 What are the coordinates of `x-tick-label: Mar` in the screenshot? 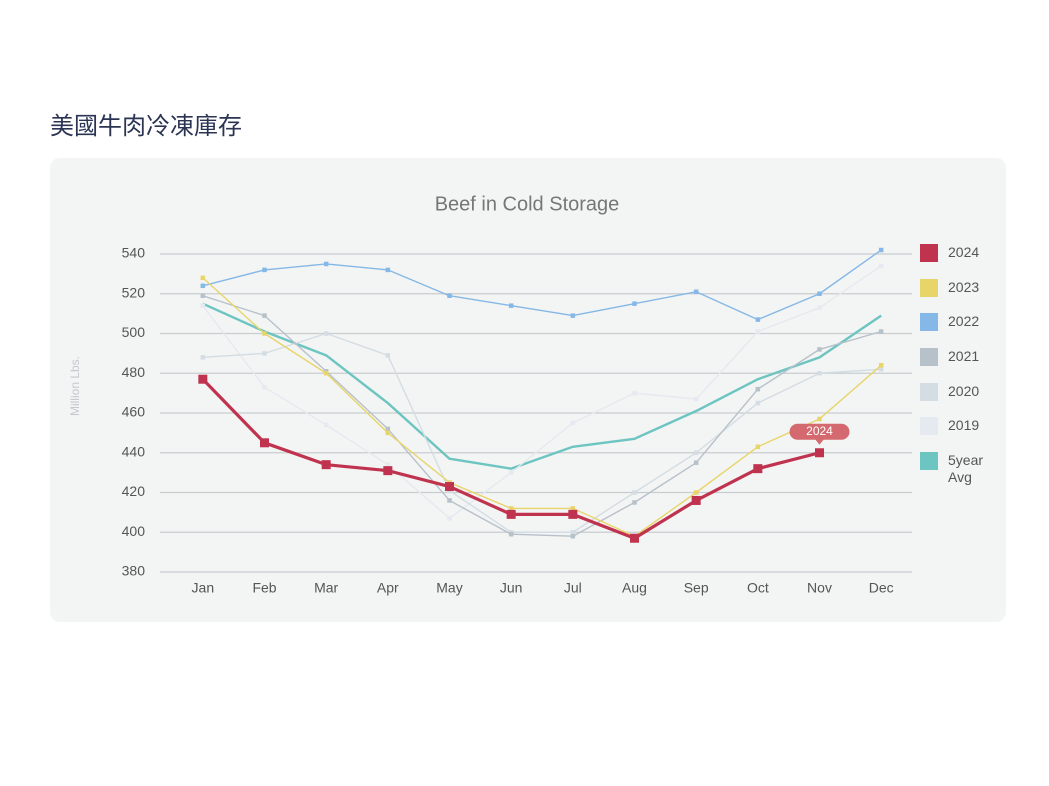 It's located at (326, 588).